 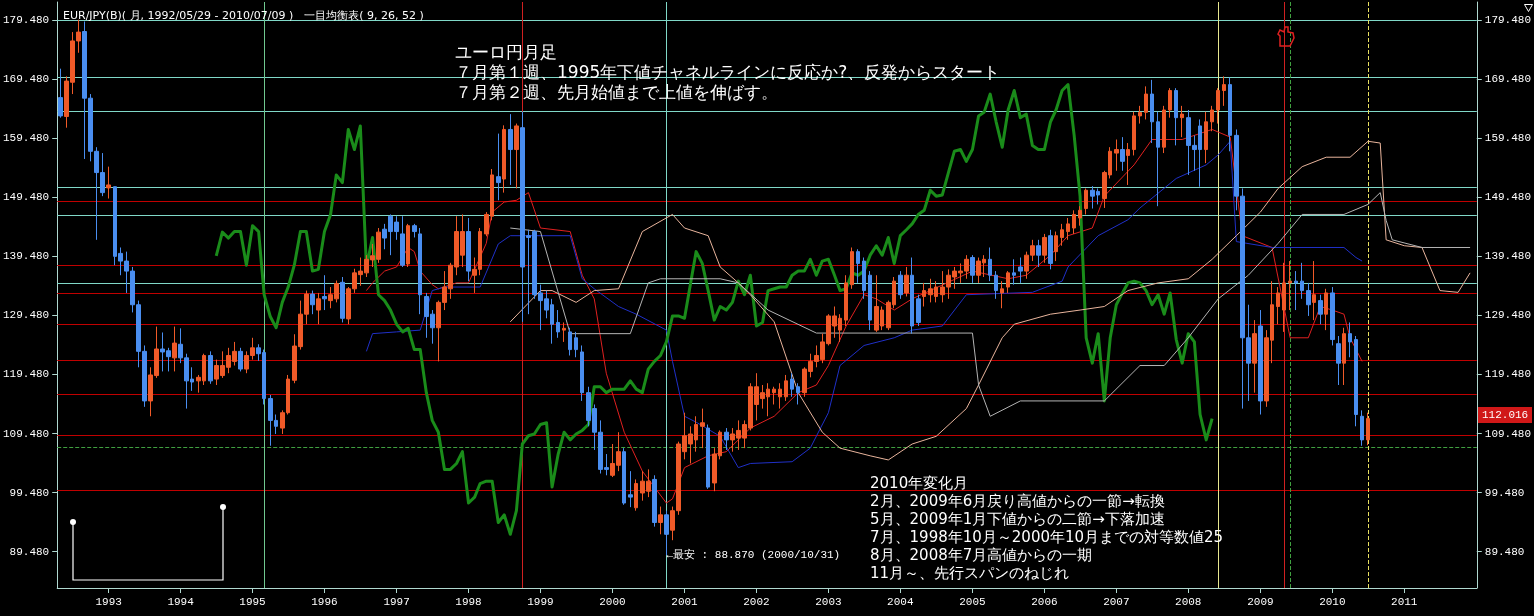 What do you see at coordinates (29, 492) in the screenshot?
I see `y-tick-label: 99.480` at bounding box center [29, 492].